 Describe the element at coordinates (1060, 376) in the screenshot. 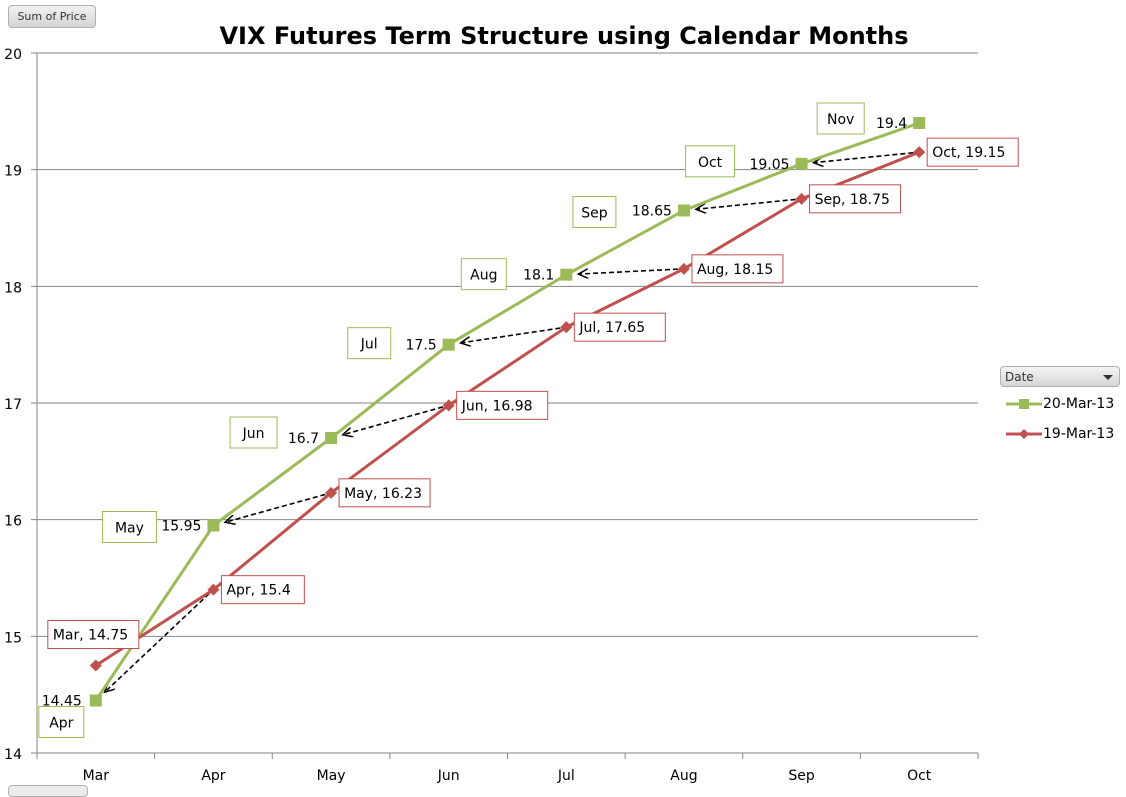

I see `date-filter-dropdown: Date` at that location.